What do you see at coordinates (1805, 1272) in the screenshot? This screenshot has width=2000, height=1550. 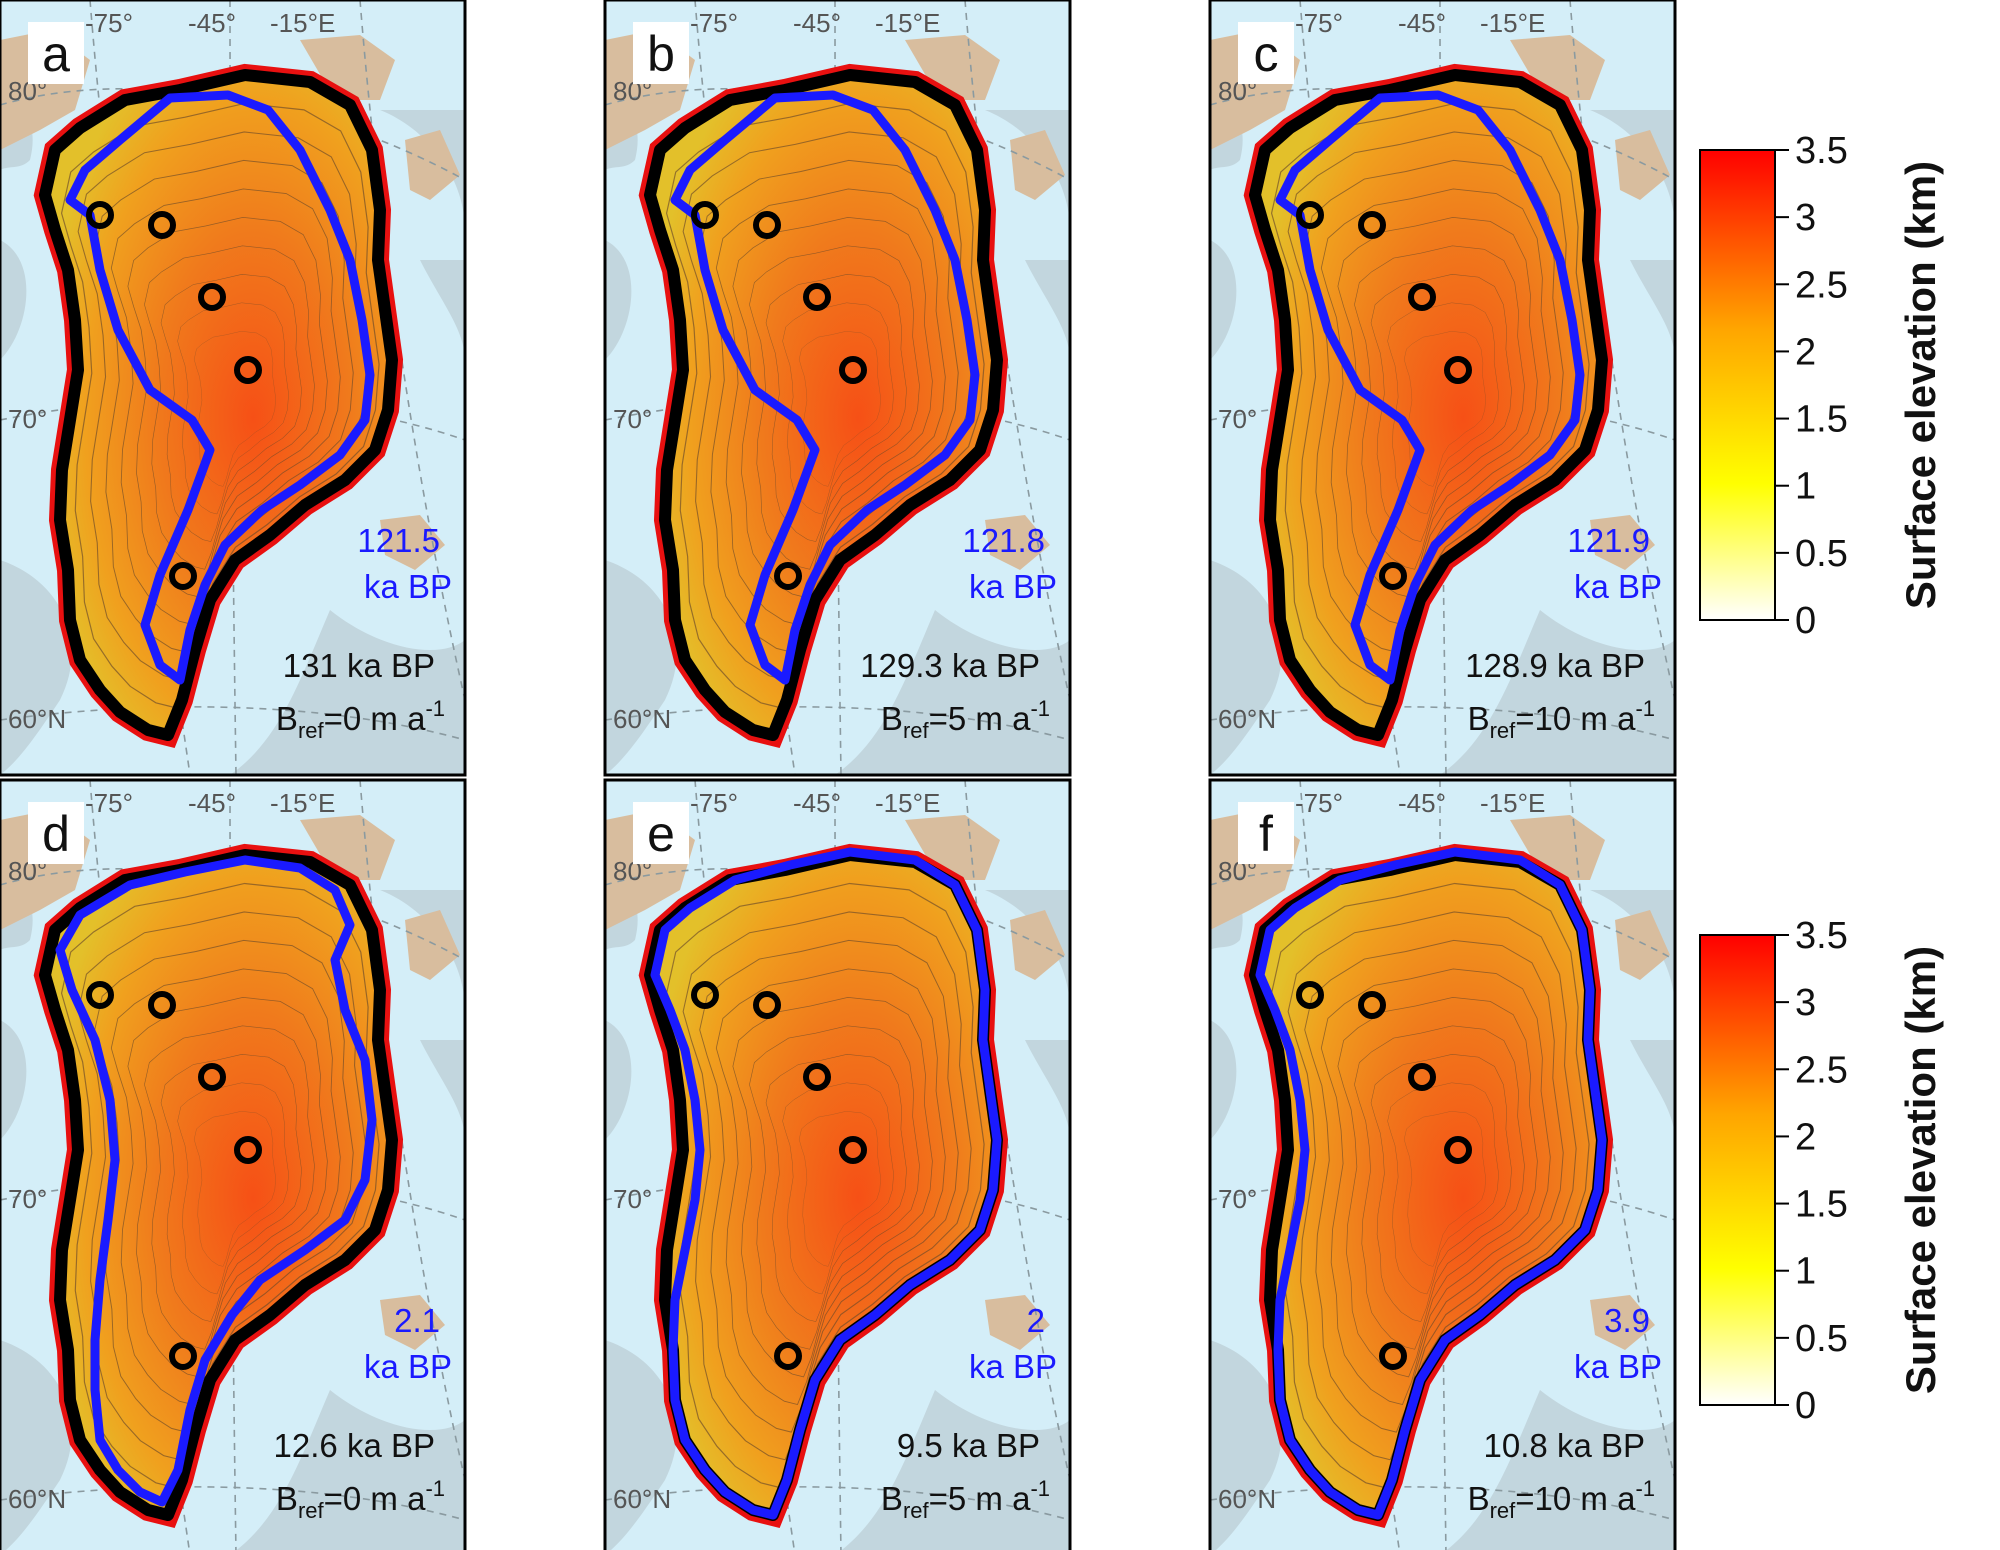 I see `colorbar-tick-label: 1` at bounding box center [1805, 1272].